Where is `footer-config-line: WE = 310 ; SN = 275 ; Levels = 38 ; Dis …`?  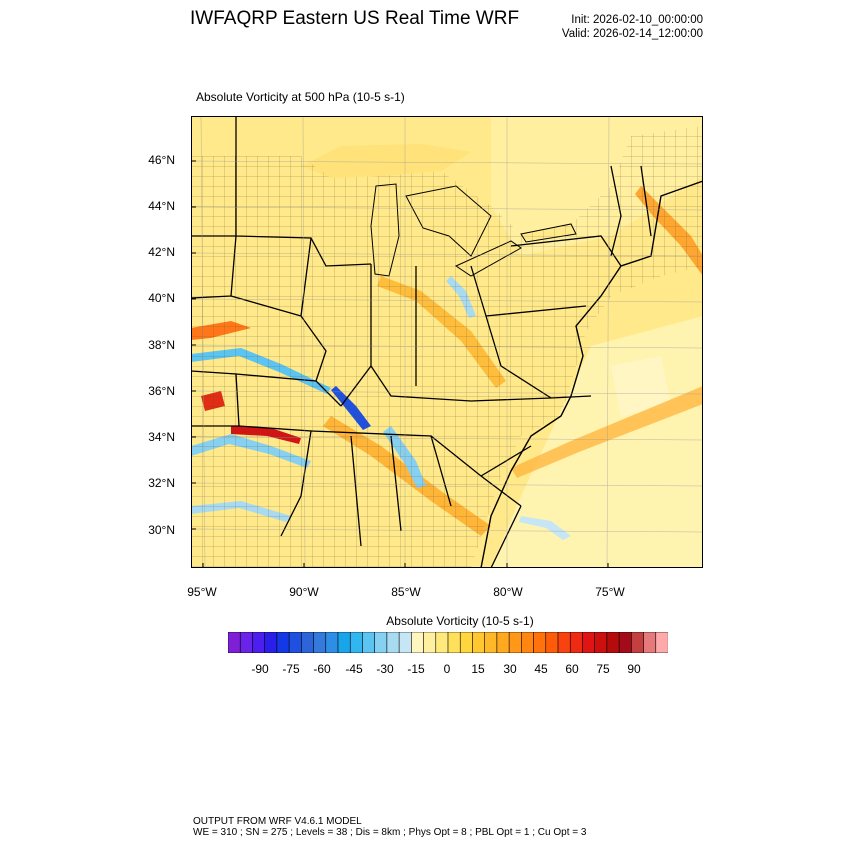
footer-config-line: WE = 310 ; SN = 275 ; Levels = 38 ; Dis … is located at coordinates (390, 832).